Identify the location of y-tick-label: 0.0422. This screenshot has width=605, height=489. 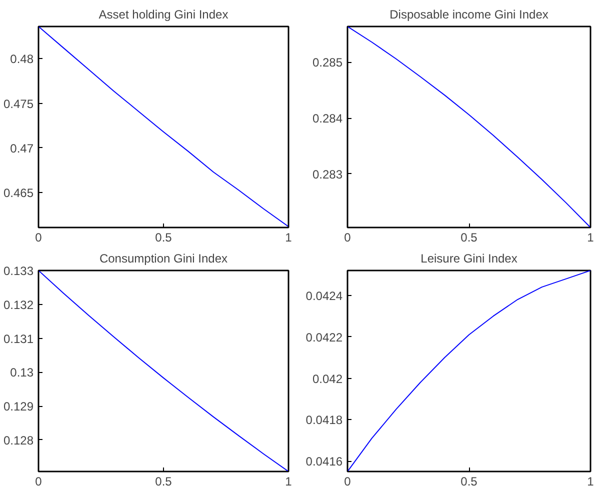
(324, 337).